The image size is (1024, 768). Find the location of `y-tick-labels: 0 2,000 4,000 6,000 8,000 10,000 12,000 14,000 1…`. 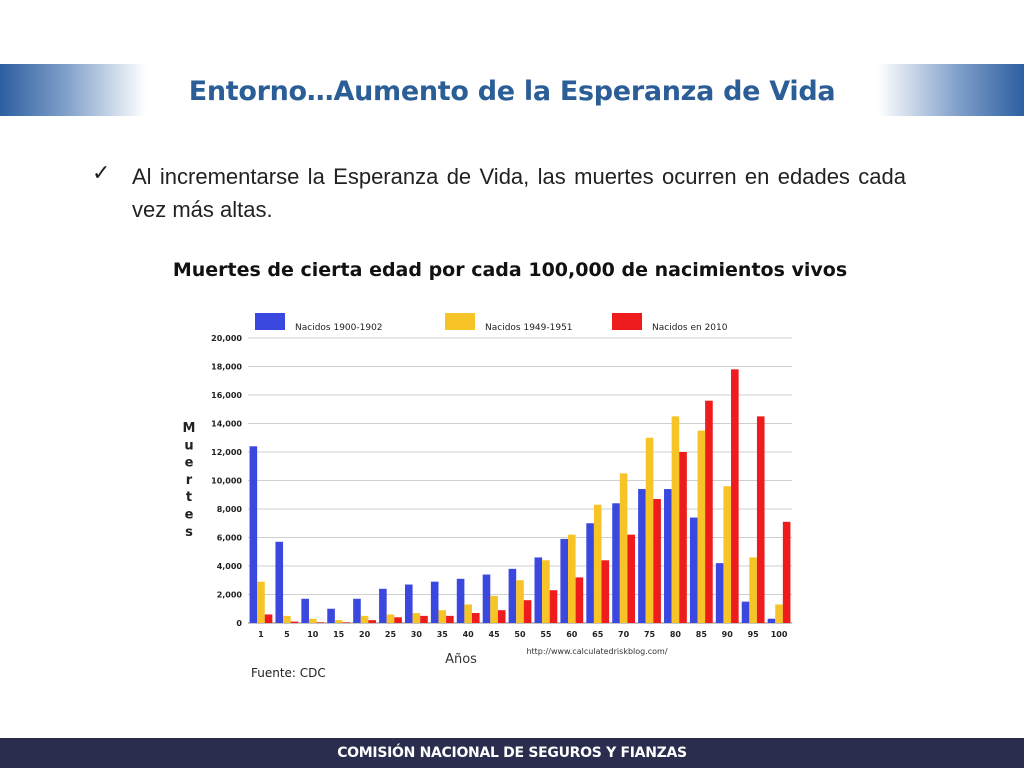

y-tick-labels: 0 2,000 4,000 6,000 8,000 10,000 12,000 14,000 1… is located at coordinates (226, 481).